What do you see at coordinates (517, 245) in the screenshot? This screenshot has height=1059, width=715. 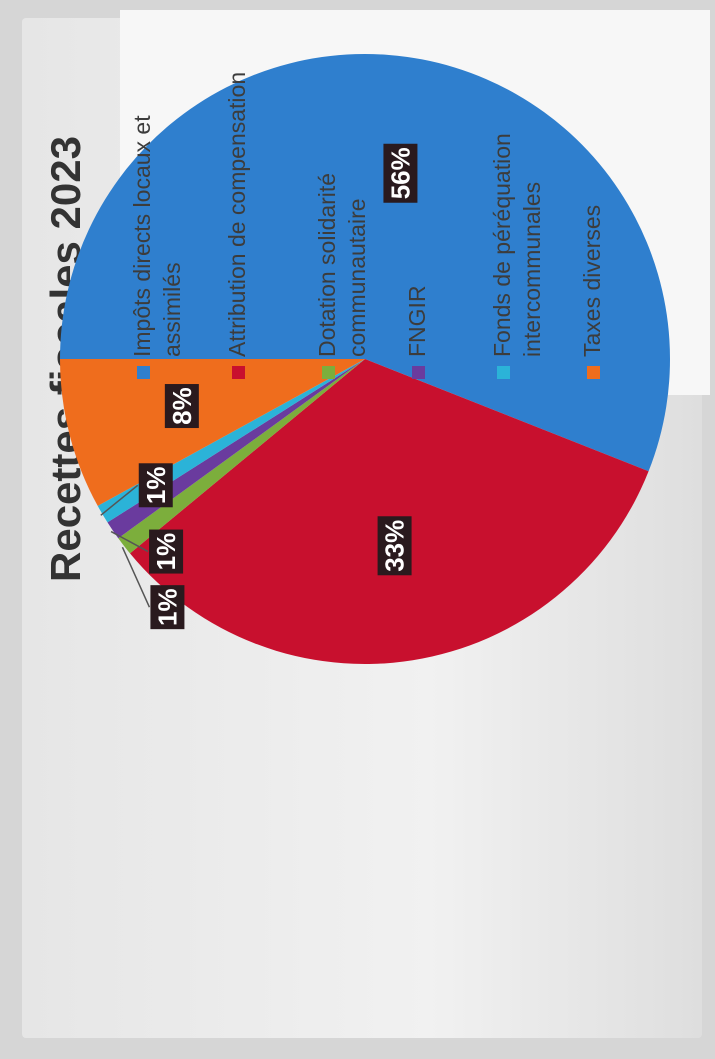 I see `legend-label-5: Fonds de péréquation intercommunales` at bounding box center [517, 245].